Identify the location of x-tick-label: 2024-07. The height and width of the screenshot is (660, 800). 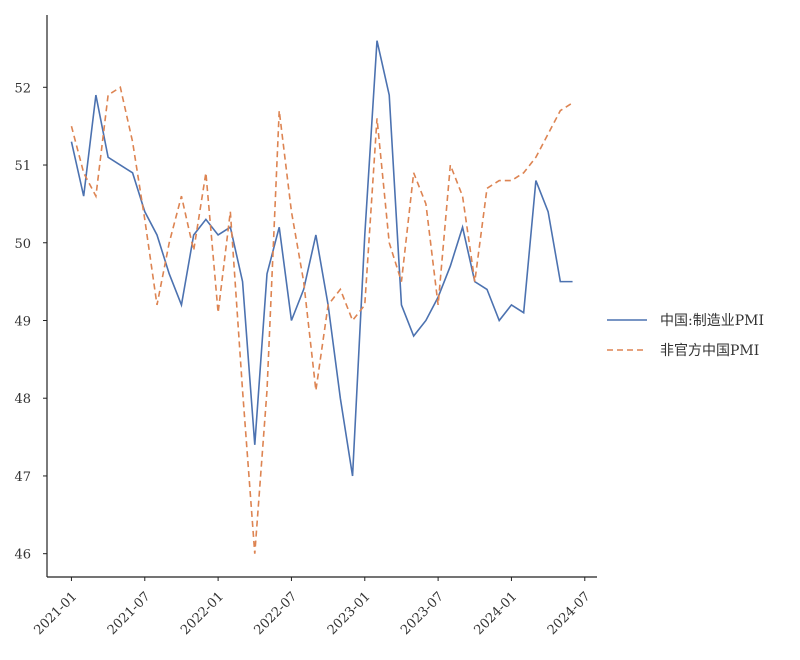
(569, 613).